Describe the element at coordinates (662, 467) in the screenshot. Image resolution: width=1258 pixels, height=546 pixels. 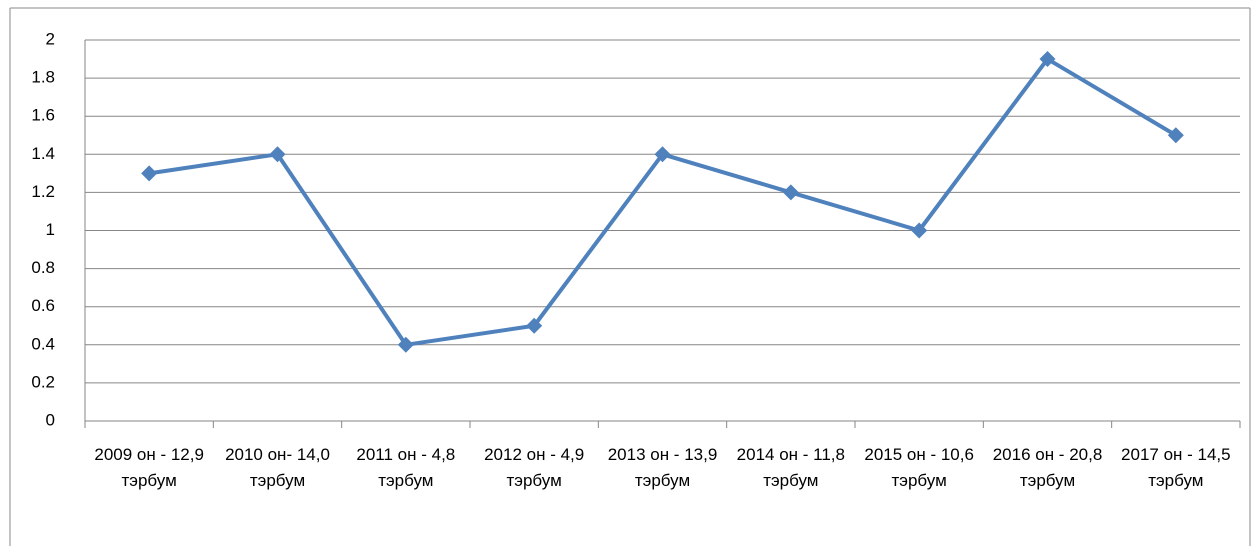
I see `x-tick-label: 2013 он - 13,9 тэрбум` at that location.